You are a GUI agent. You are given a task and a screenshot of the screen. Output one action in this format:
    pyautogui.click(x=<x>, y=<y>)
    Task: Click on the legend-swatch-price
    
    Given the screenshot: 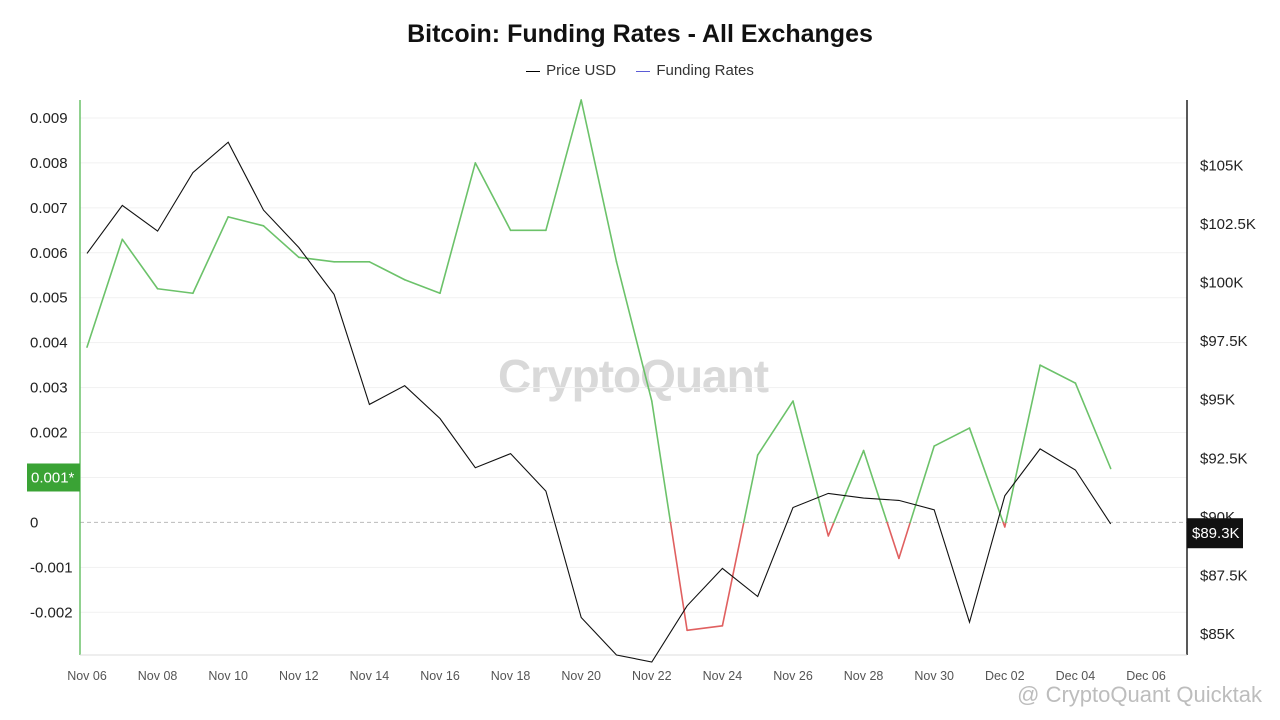 What is the action you would take?
    pyautogui.click(x=533, y=71)
    